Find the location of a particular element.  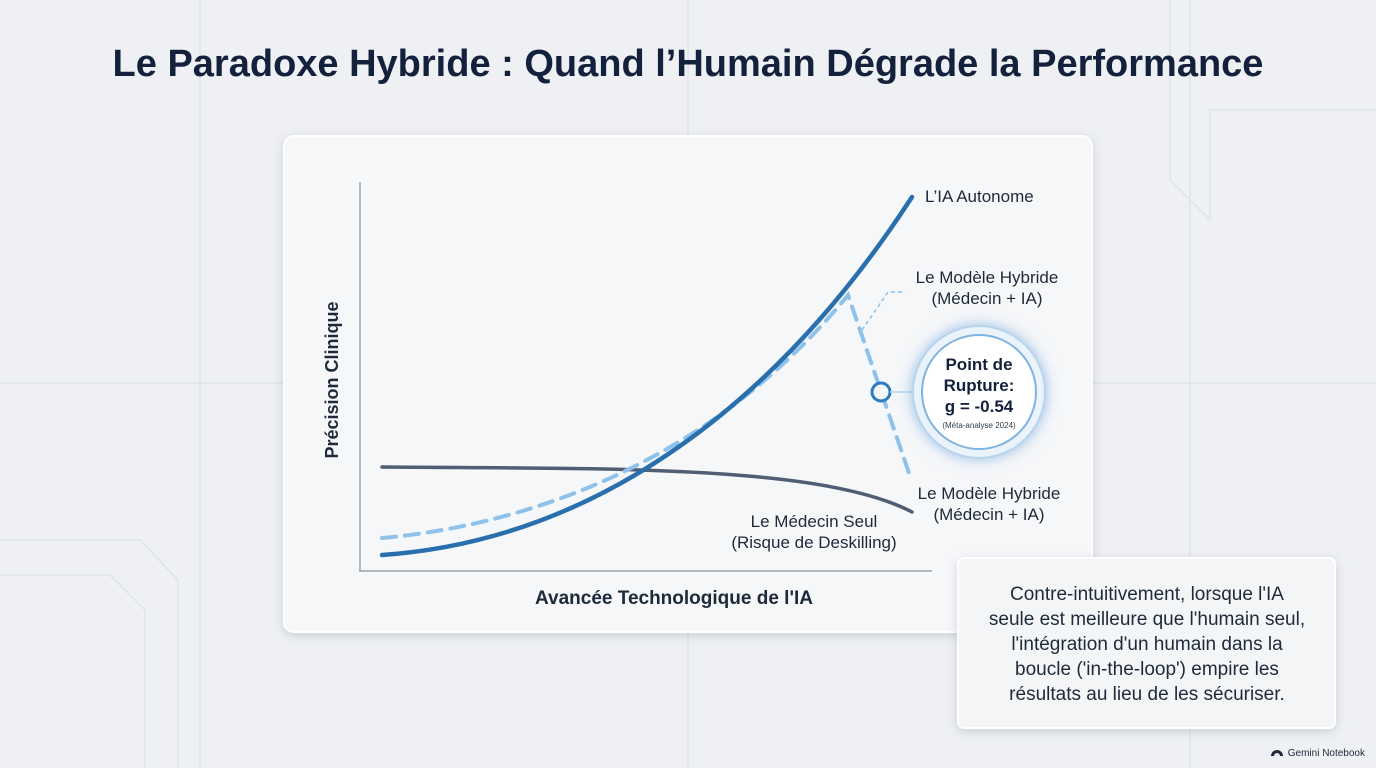

callout-line: Rupture: is located at coordinates (979, 385).